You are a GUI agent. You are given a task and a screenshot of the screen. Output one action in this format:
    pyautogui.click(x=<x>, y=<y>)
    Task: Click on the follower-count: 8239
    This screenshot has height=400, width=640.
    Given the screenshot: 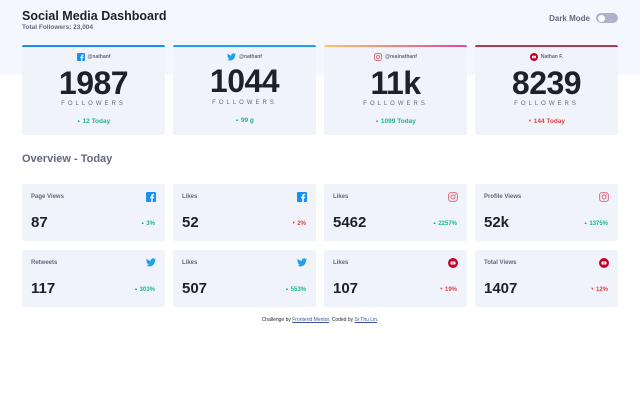 What is the action you would take?
    pyautogui.click(x=546, y=83)
    